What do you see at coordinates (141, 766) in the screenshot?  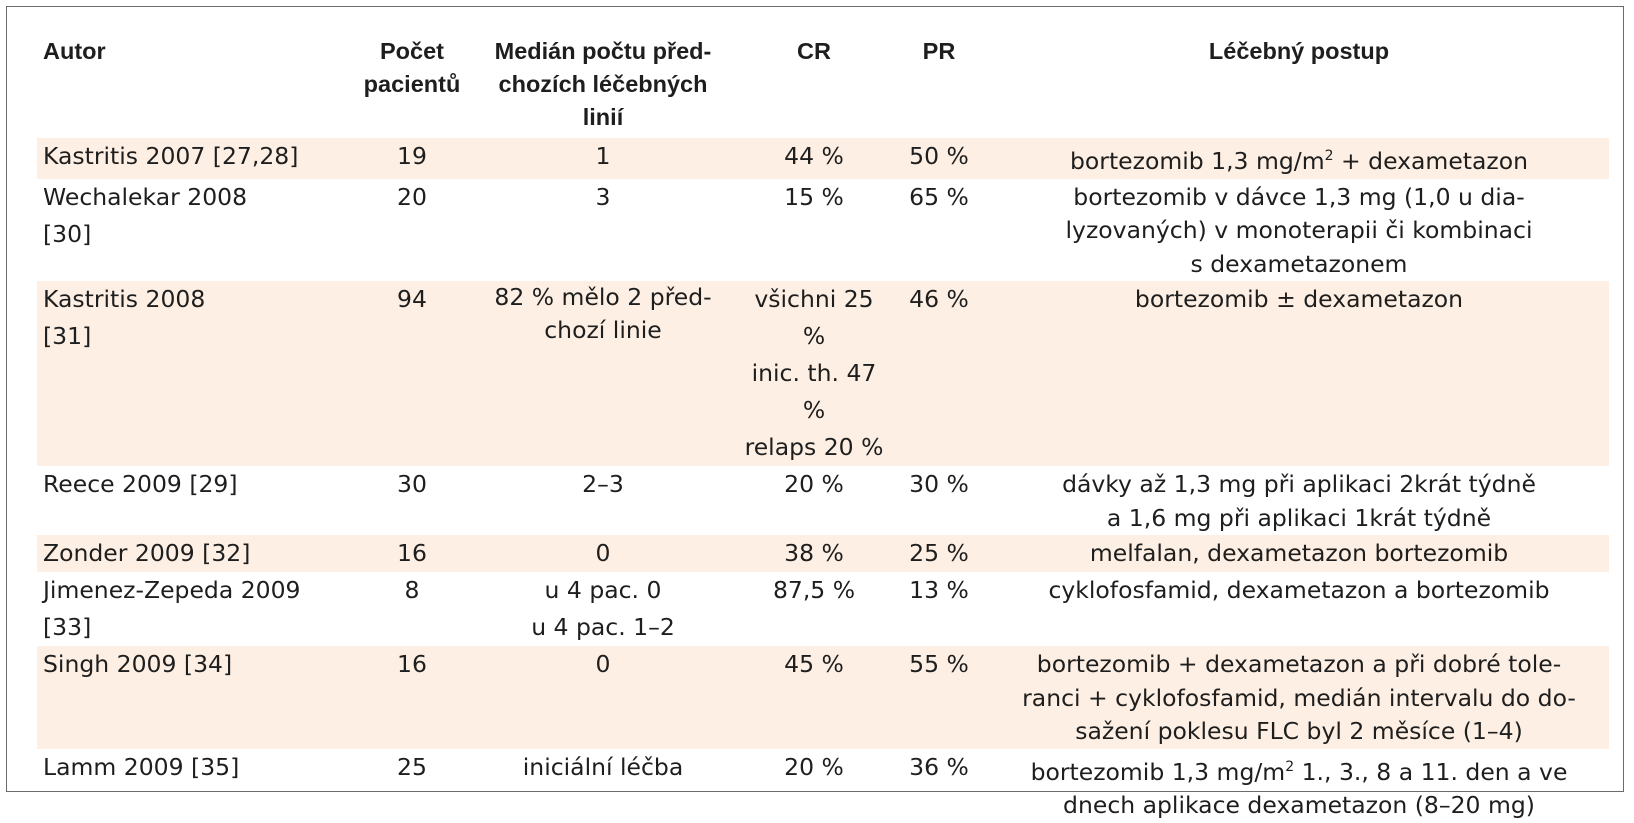 I see `cell-autor: Lamm 2009 [35]` at bounding box center [141, 766].